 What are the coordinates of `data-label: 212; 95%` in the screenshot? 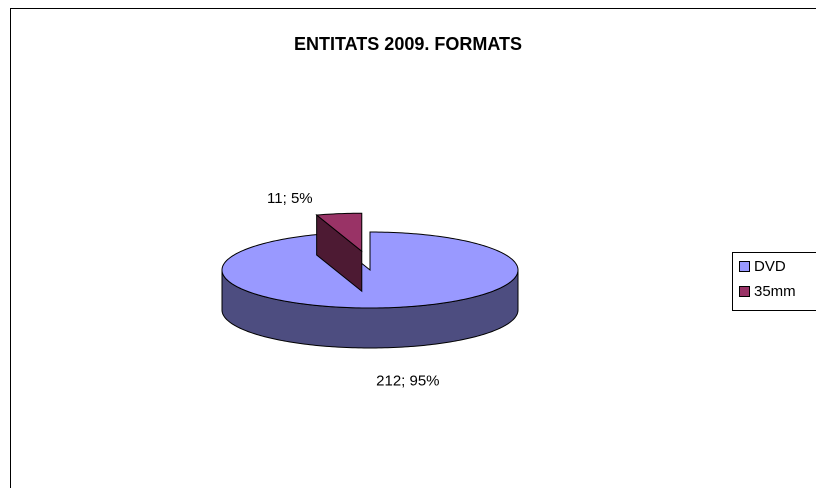 It's located at (407, 381).